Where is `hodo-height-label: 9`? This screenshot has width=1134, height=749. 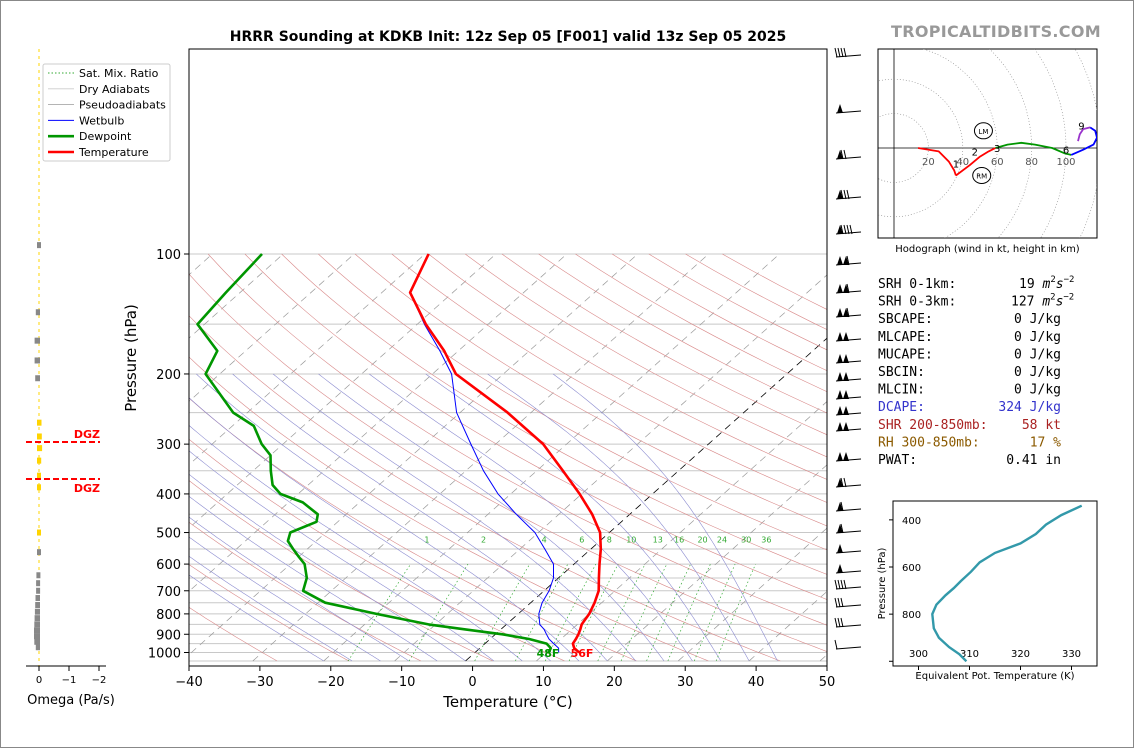 hodo-height-label: 9 is located at coordinates (1081, 127).